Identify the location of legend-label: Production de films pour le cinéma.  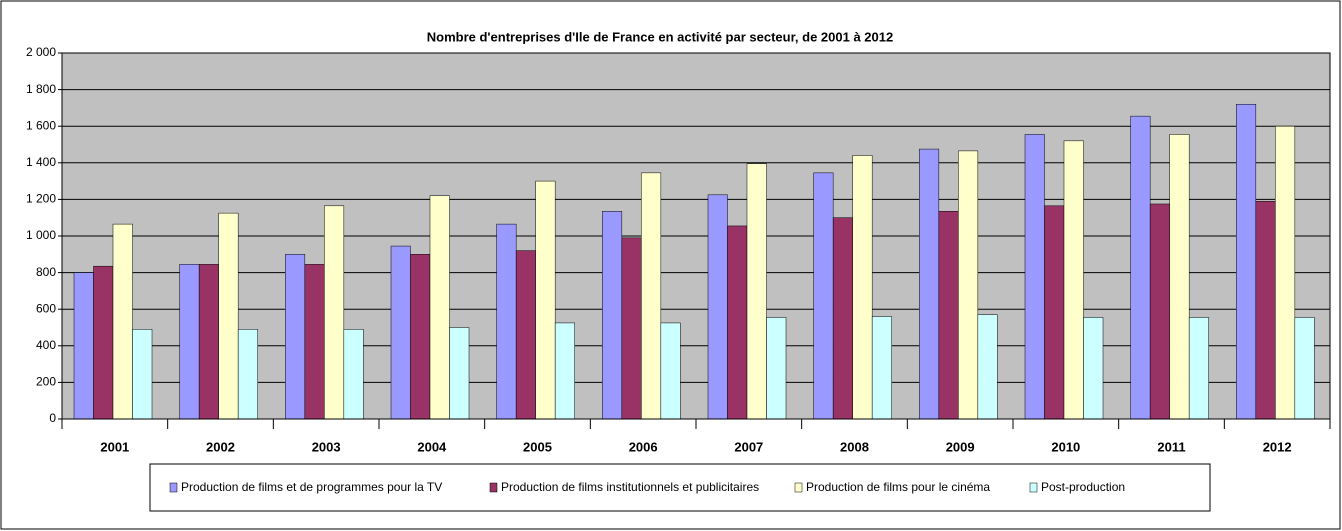
(898, 487).